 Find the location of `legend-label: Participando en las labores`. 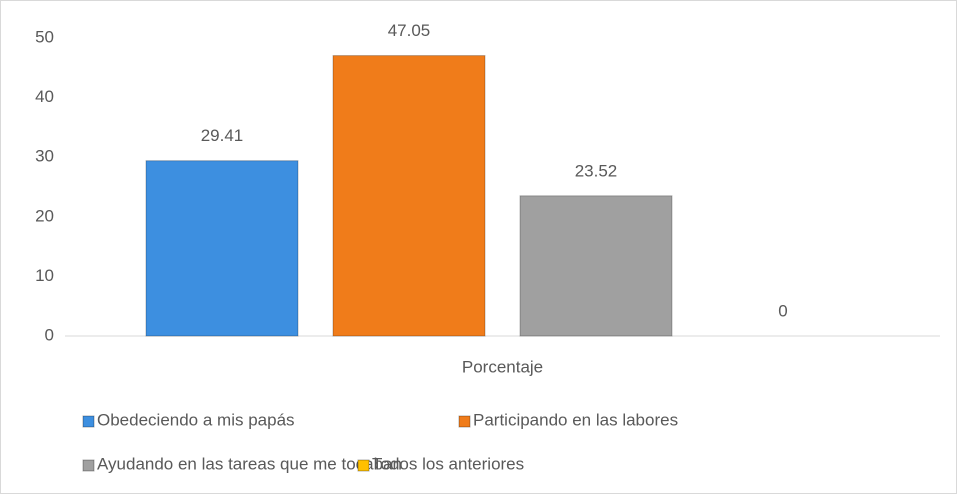

legend-label: Participando en las labores is located at coordinates (575, 419).